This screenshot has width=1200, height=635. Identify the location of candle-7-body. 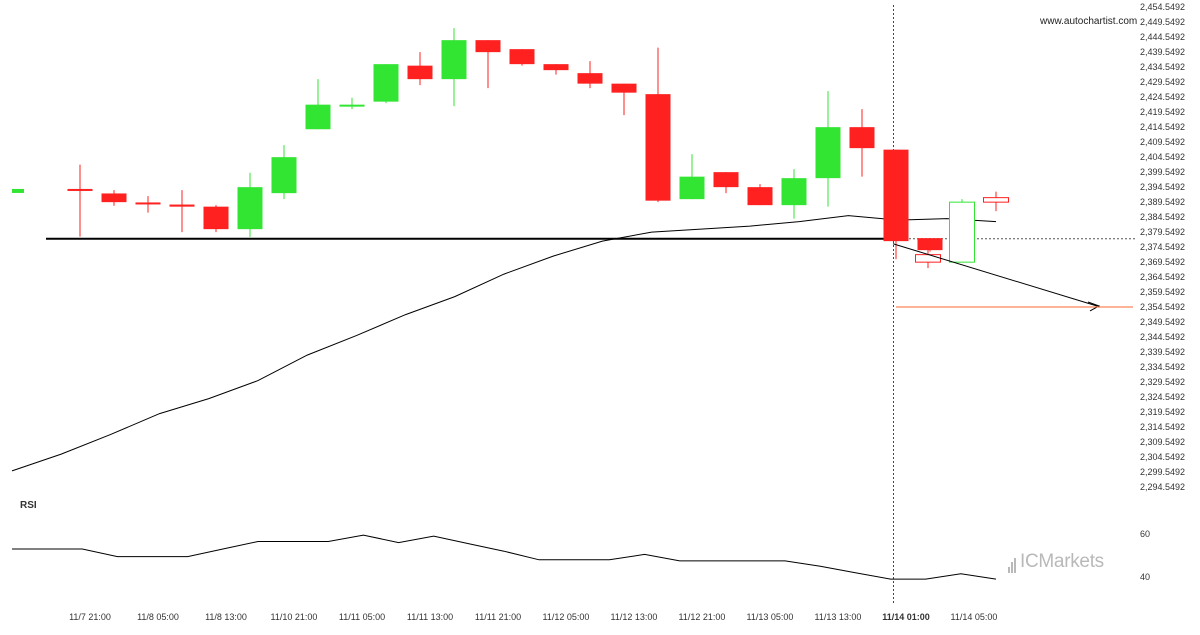
(284, 175).